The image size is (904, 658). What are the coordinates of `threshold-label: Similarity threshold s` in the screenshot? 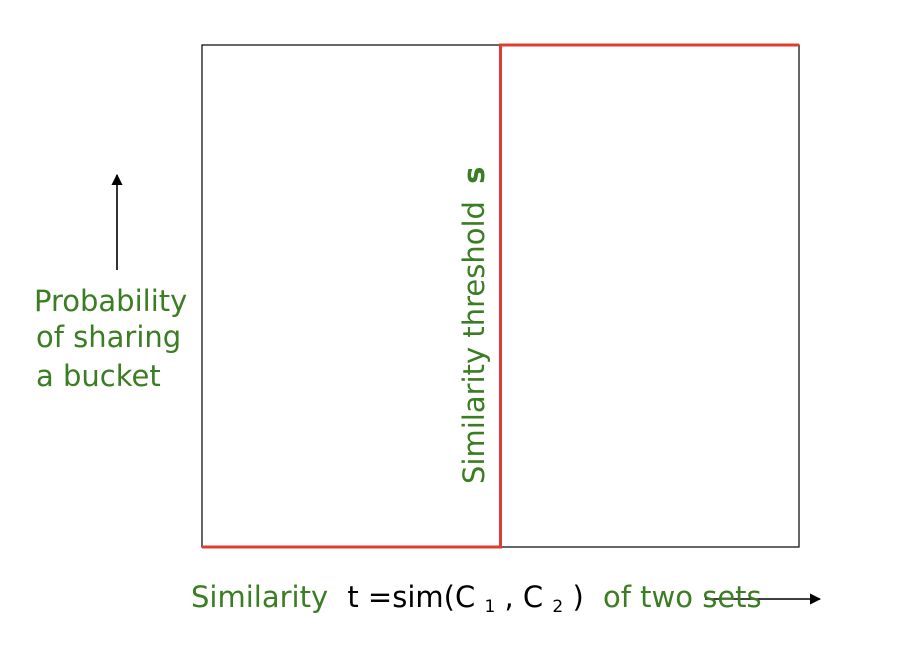 It's located at (474, 325).